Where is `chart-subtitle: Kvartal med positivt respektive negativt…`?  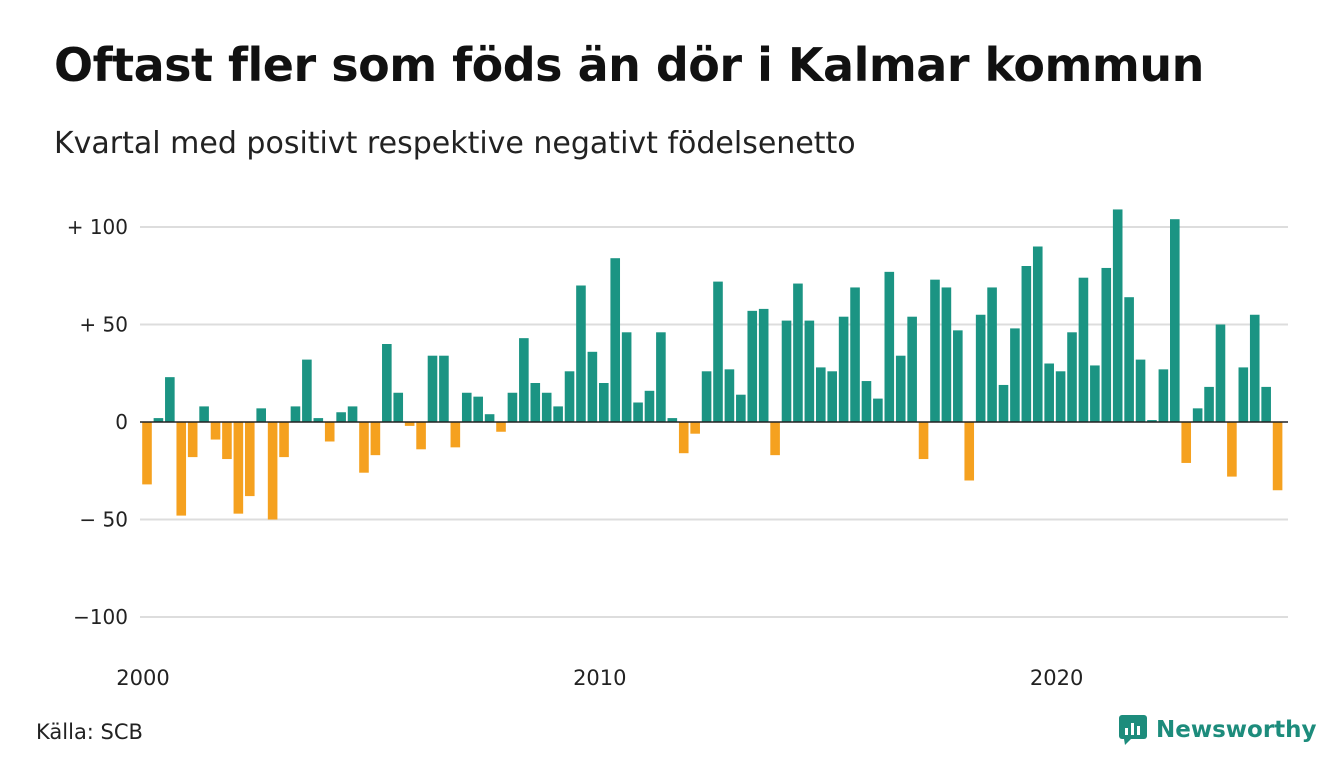
chart-subtitle: Kvartal med positivt respektive negativt… is located at coordinates (455, 143).